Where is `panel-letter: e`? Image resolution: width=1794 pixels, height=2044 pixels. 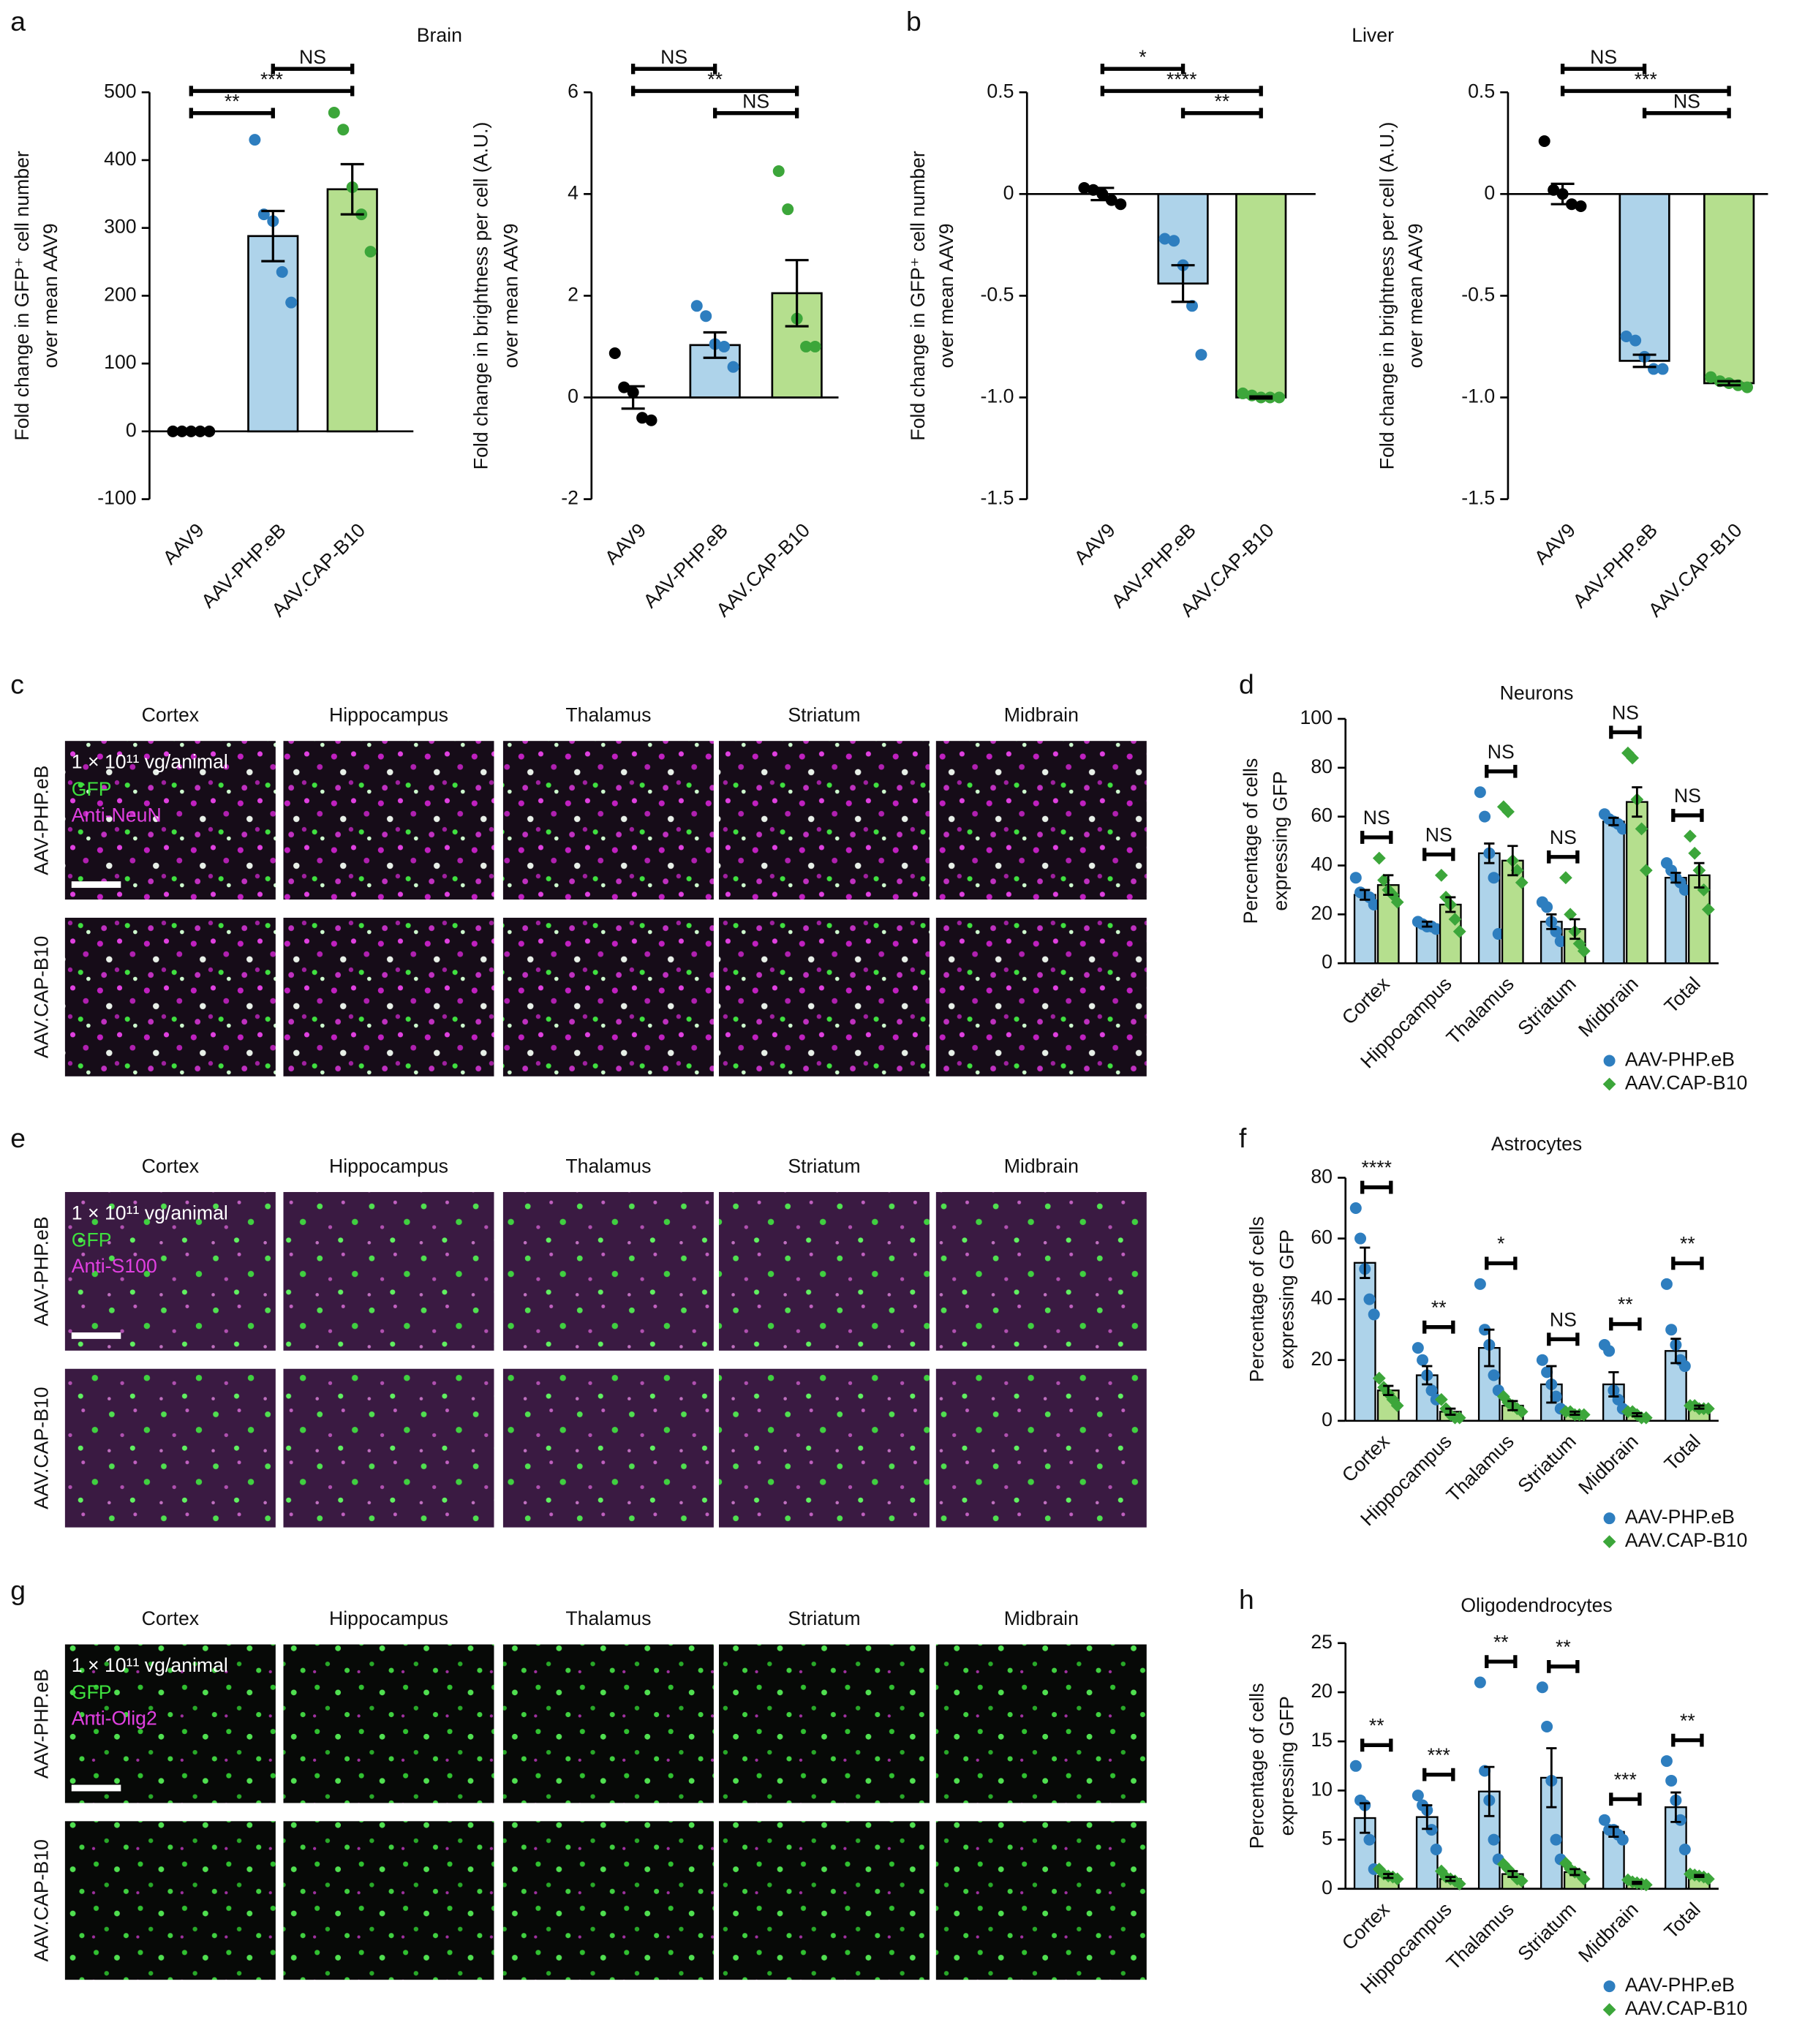
panel-letter: e is located at coordinates (18, 1138).